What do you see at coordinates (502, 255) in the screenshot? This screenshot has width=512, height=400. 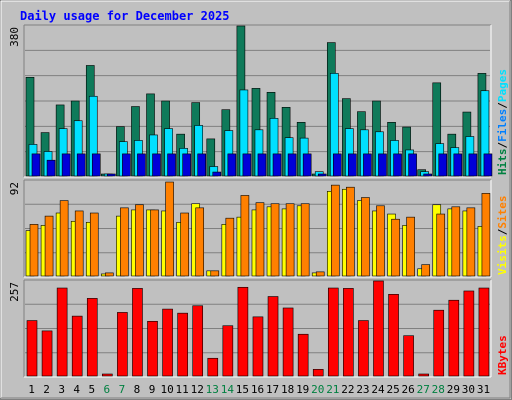 I see `legend-item: Visits` at bounding box center [502, 255].